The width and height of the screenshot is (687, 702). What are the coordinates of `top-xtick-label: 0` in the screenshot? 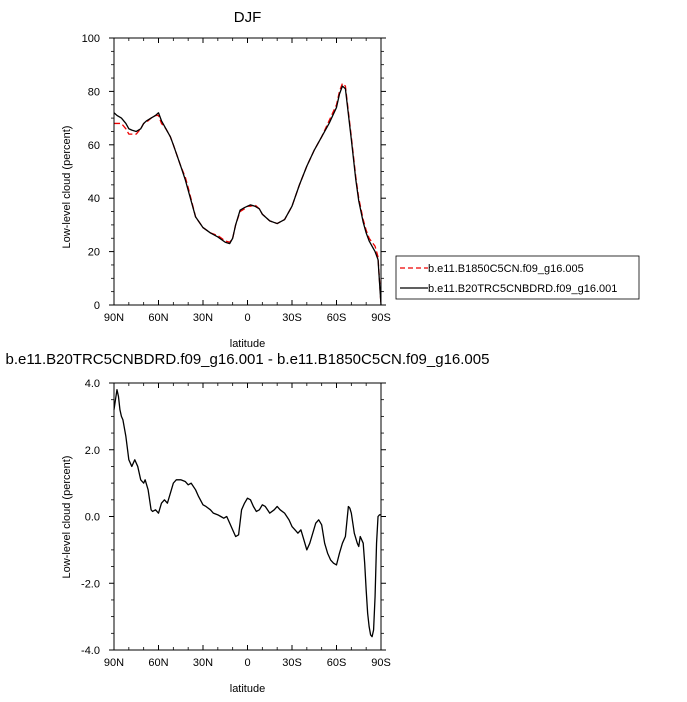 It's located at (247, 318).